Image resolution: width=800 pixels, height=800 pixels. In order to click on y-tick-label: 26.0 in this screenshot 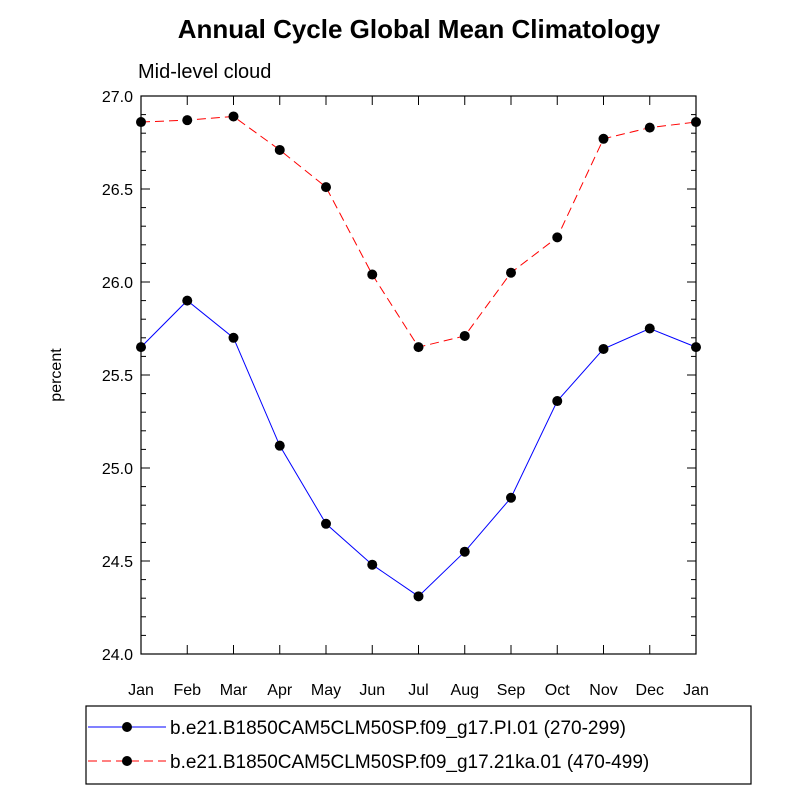, I will do `click(117, 283)`.